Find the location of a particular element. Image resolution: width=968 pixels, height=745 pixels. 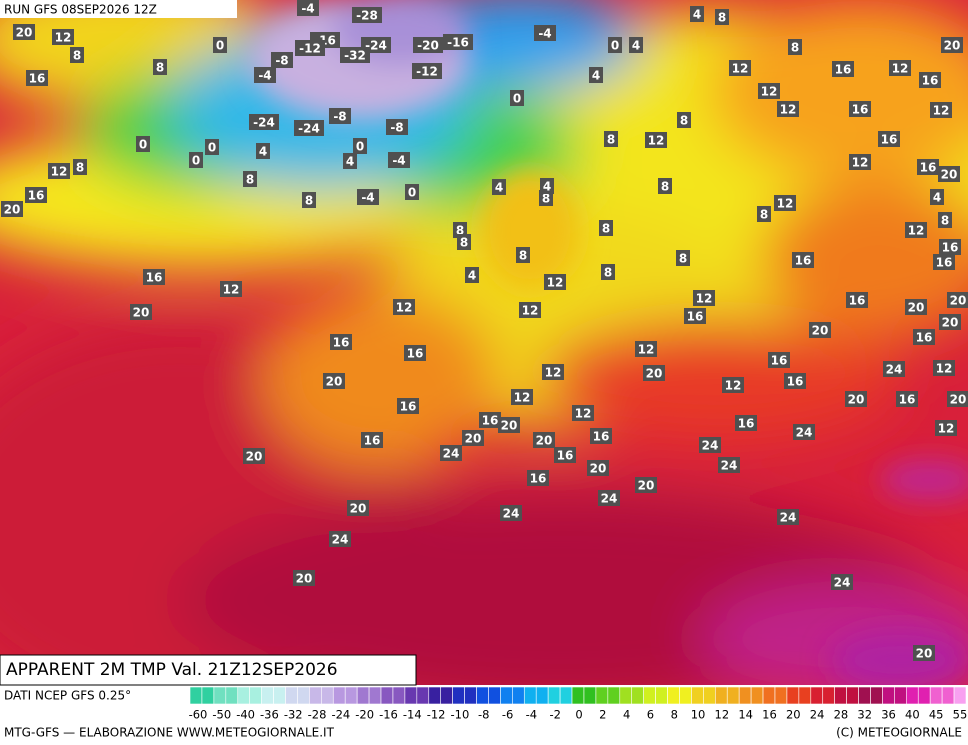

scale-label: -32 is located at coordinates (293, 715).